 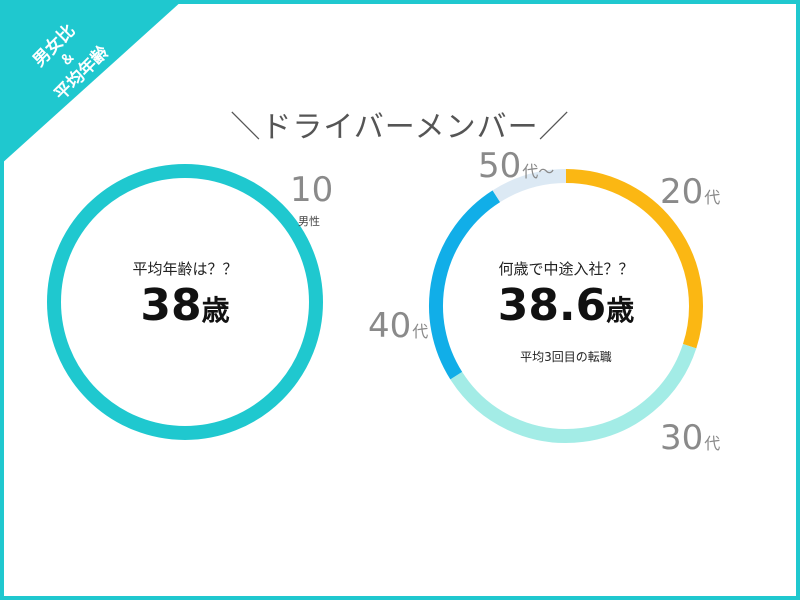 I want to click on headline: ＼ドライバーメンバー／, so click(x=400, y=127).